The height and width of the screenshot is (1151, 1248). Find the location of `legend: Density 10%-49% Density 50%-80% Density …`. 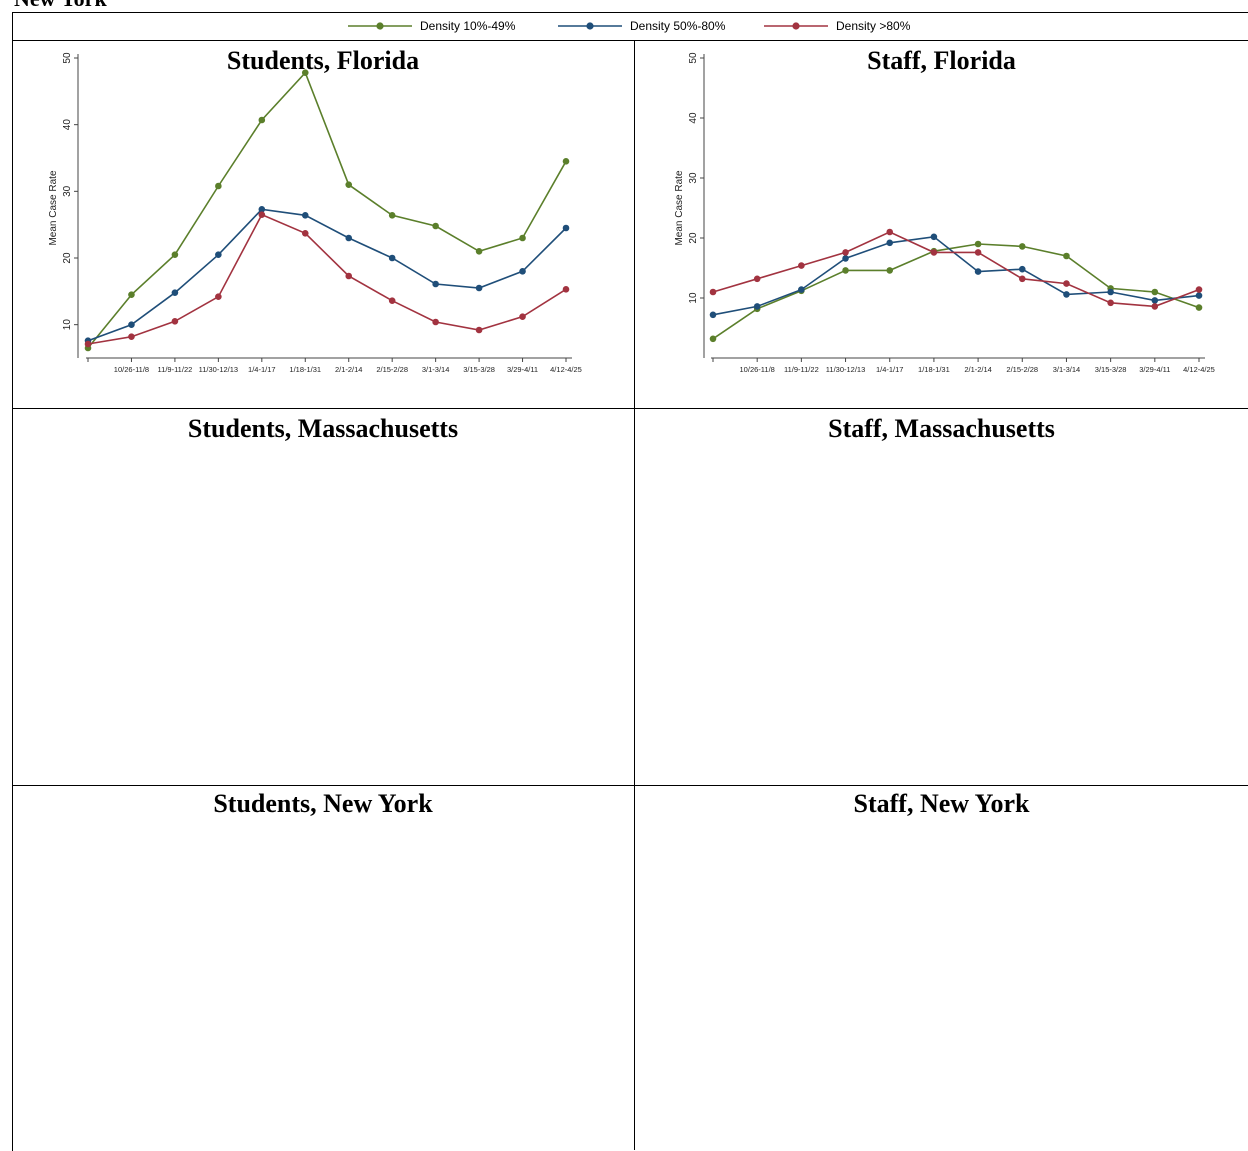

legend: Density 10%-49% Density 50%-80% Density … is located at coordinates (630, 26).